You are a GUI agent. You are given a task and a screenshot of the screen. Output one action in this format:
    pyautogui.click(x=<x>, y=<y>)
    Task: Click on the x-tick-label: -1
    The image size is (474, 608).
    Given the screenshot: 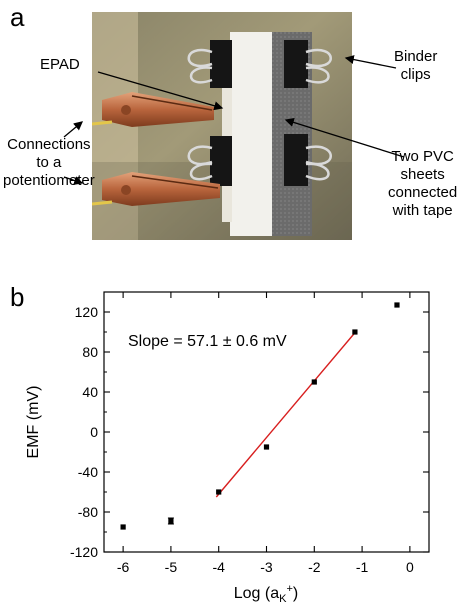 What is the action you would take?
    pyautogui.click(x=362, y=567)
    